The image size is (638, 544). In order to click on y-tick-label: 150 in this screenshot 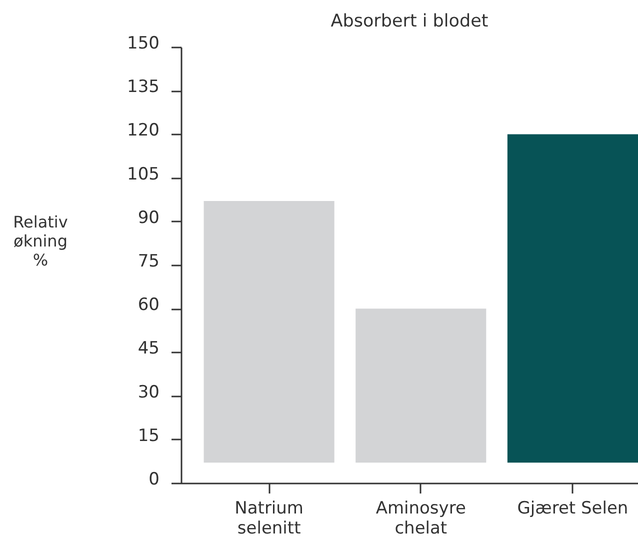, I will do `click(143, 44)`.